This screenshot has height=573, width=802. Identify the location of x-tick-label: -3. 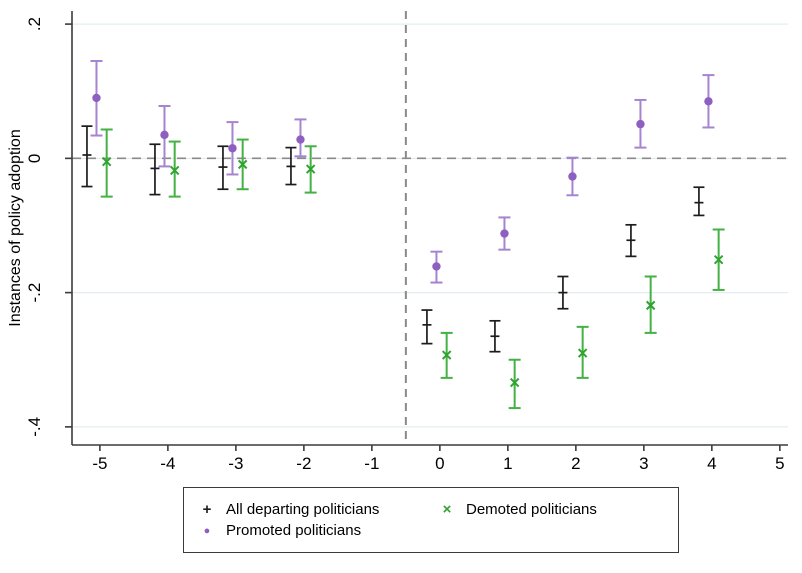
(235, 463).